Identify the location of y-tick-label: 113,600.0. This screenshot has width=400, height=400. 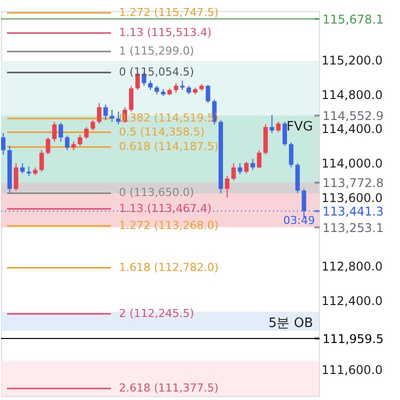
(352, 197).